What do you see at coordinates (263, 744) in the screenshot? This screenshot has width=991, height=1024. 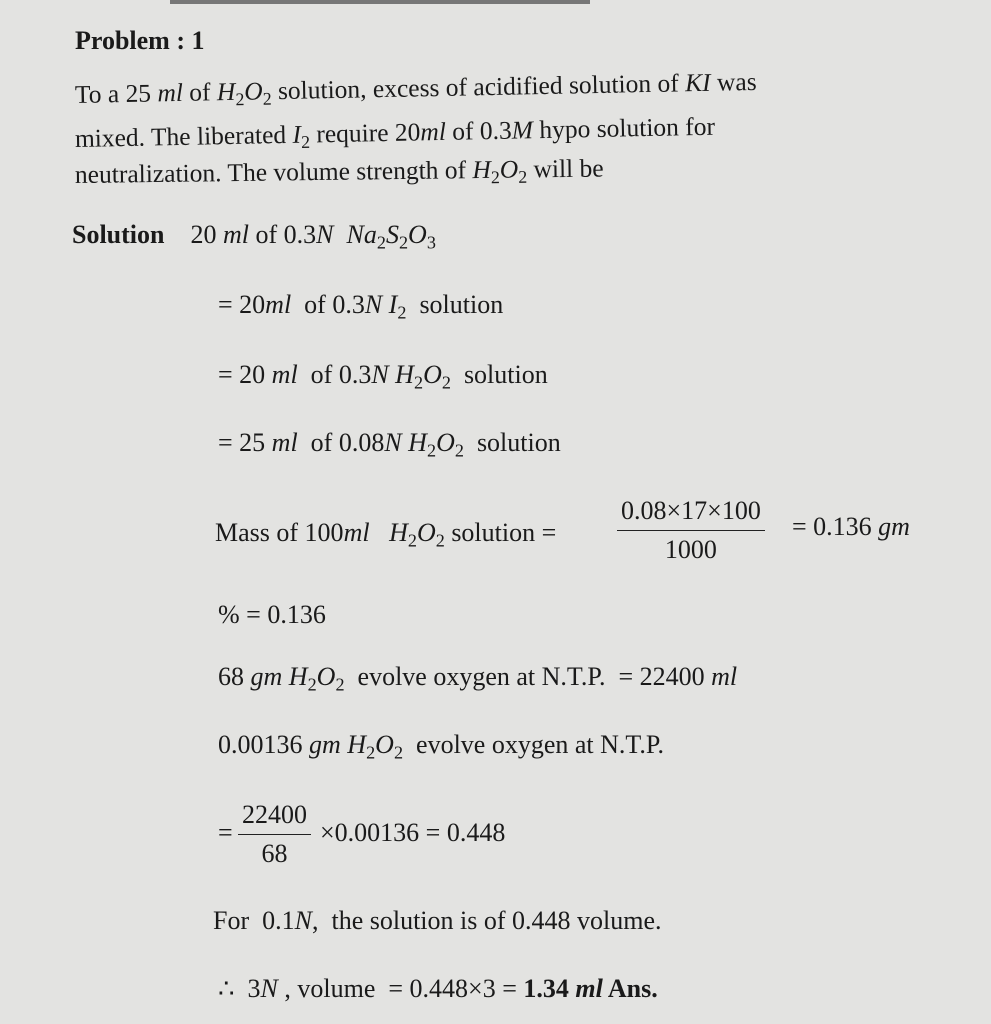 I see `text-segment: 0.00136` at bounding box center [263, 744].